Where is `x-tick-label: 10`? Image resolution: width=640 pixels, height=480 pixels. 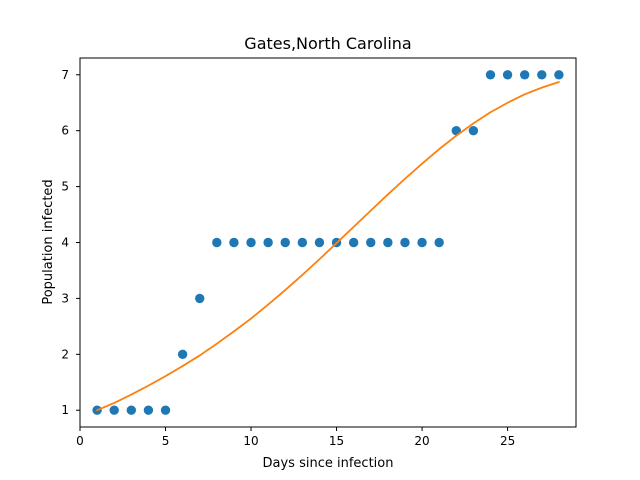 x-tick-label: 10 is located at coordinates (250, 441).